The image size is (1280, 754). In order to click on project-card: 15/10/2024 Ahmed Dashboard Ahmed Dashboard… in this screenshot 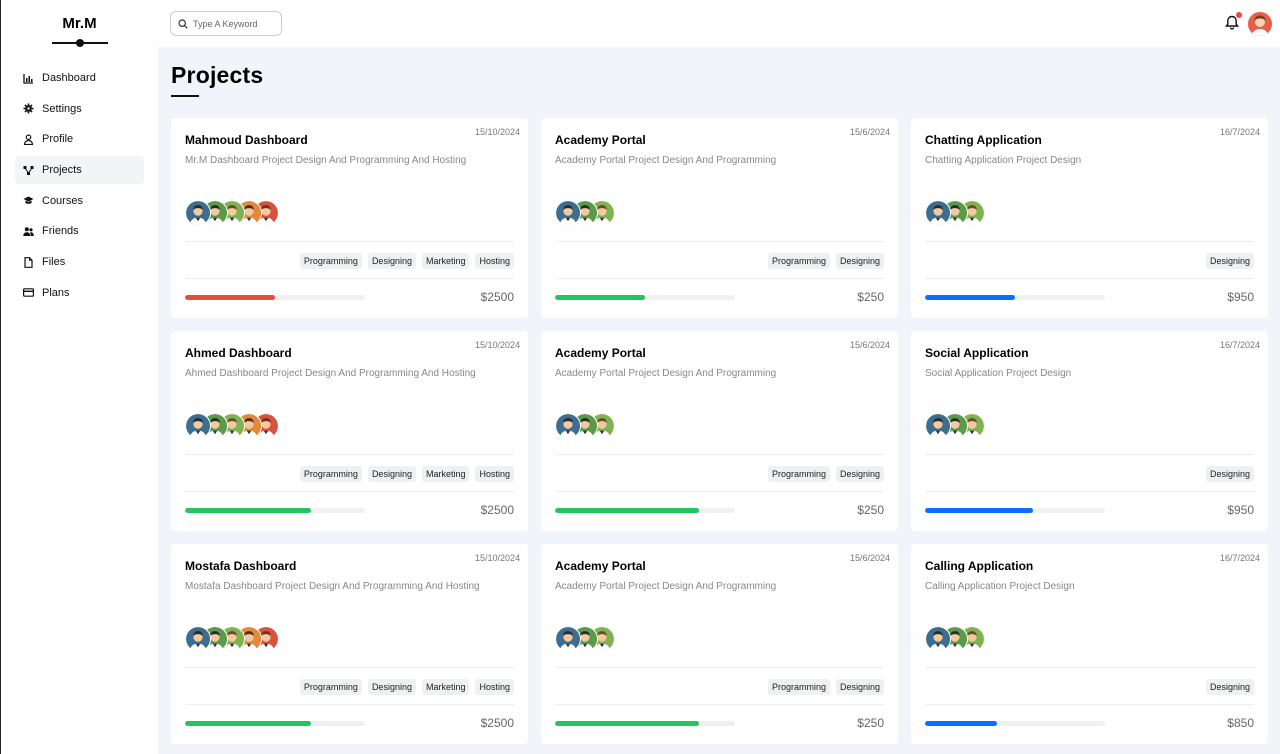, I will do `click(349, 431)`.